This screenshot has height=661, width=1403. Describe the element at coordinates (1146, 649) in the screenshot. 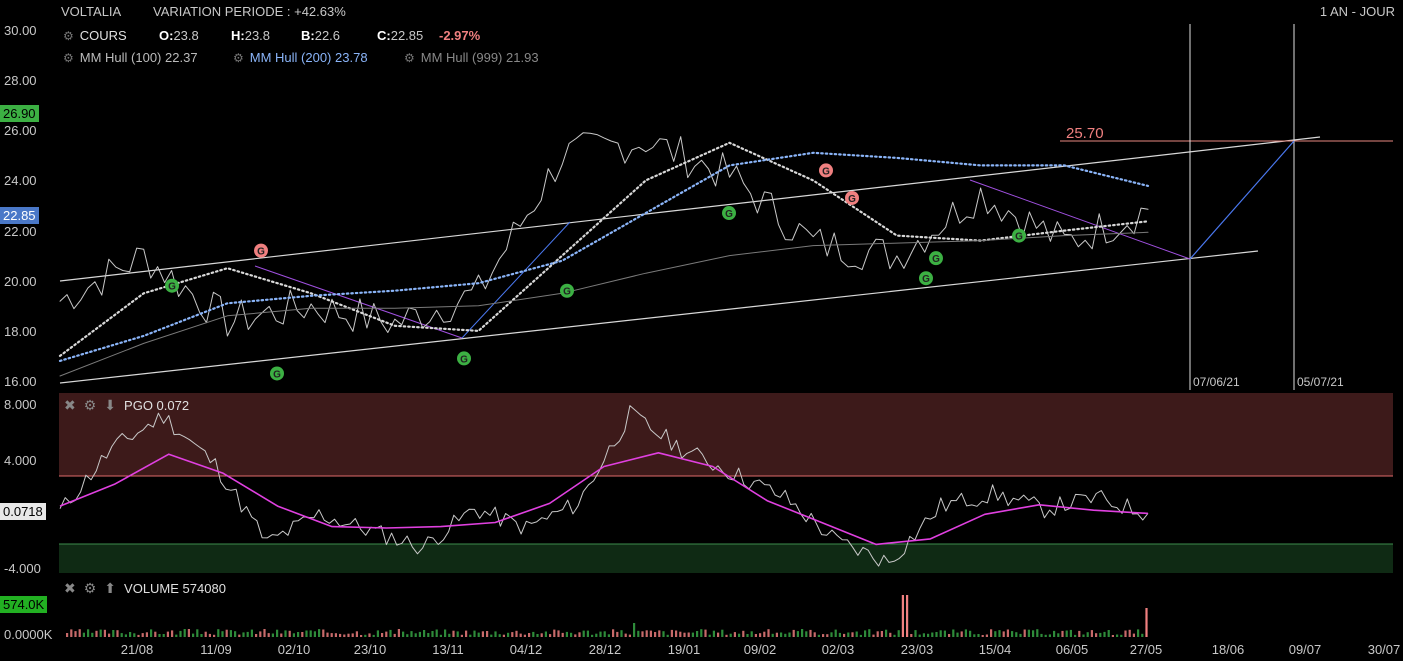

I see `x-tick: 27/05` at that location.